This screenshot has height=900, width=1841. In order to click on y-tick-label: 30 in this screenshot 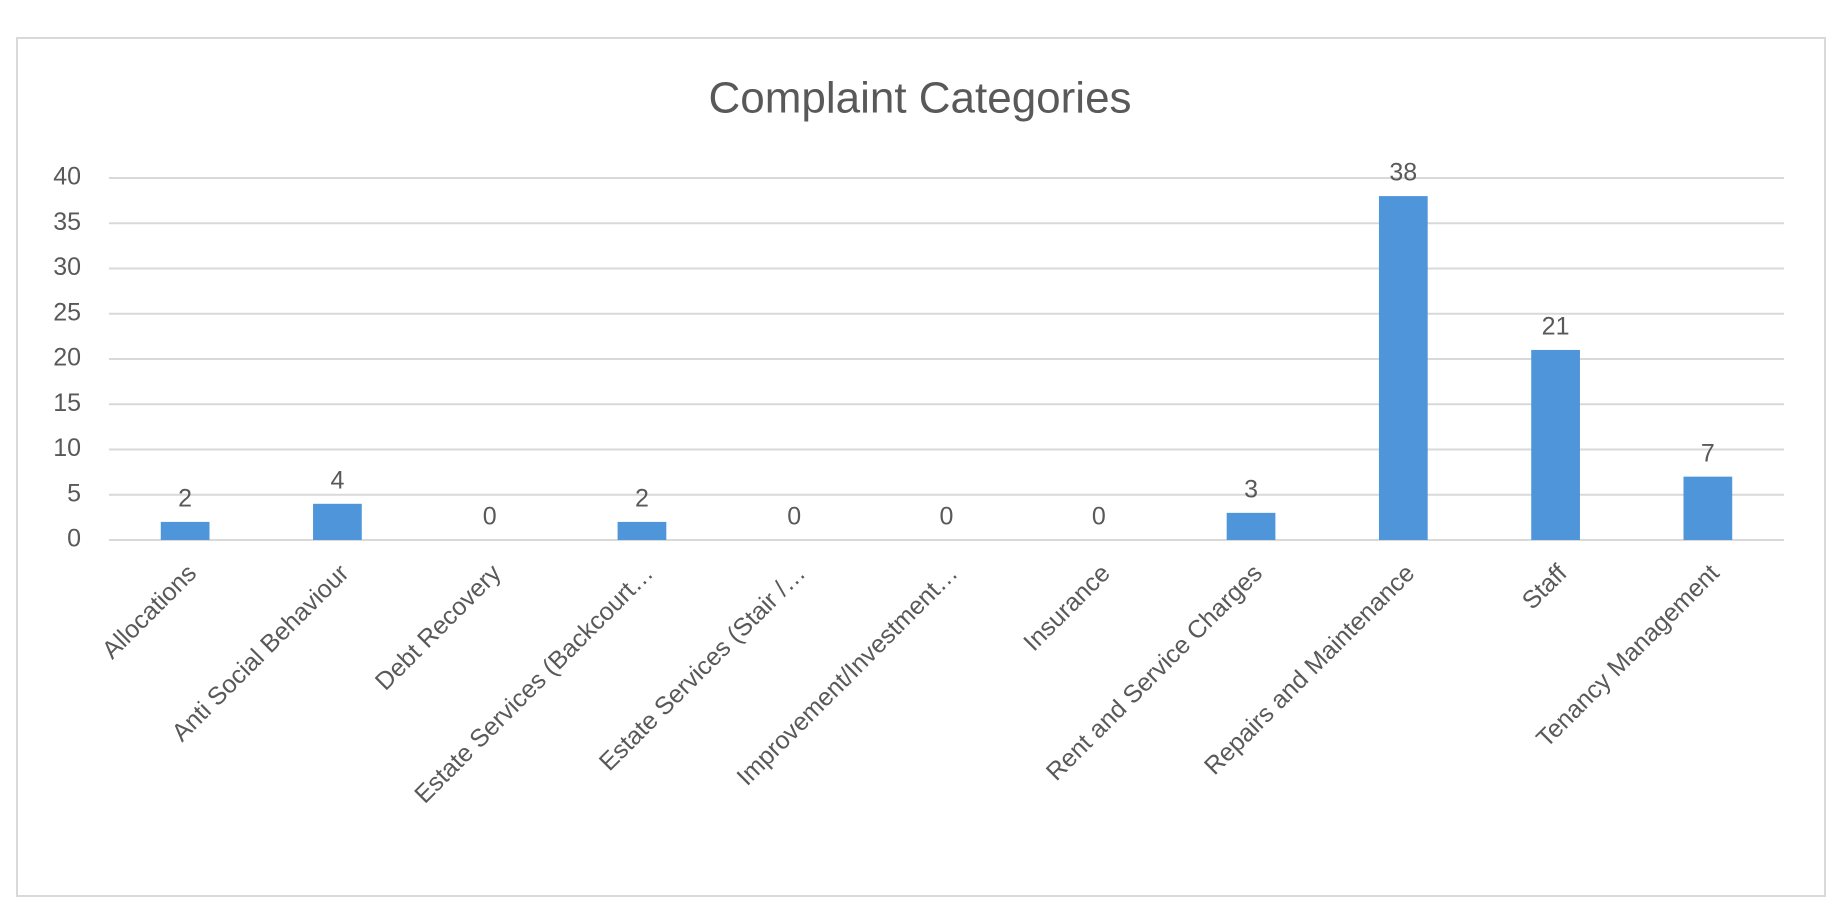, I will do `click(67, 267)`.